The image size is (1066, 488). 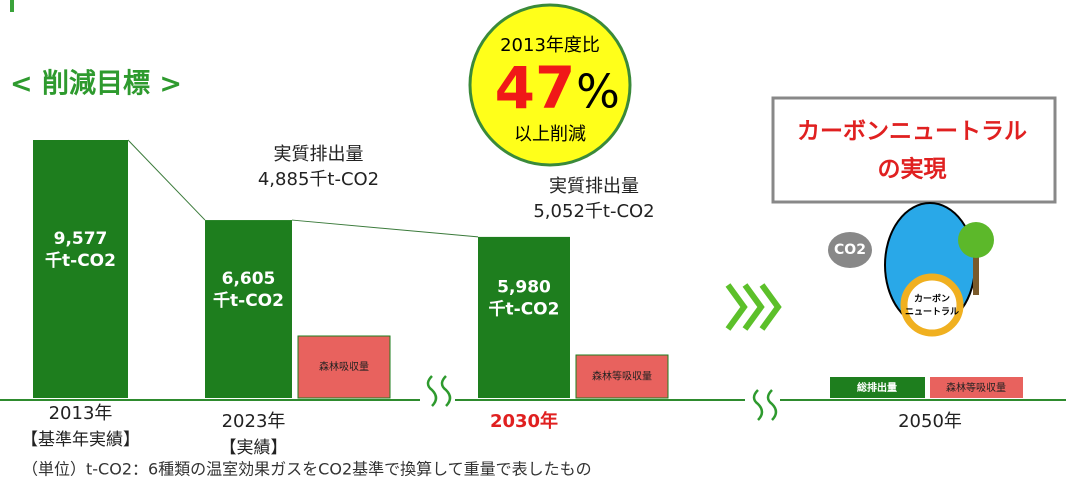 I want to click on heading: < 削減目標 >, so click(x=96, y=84).